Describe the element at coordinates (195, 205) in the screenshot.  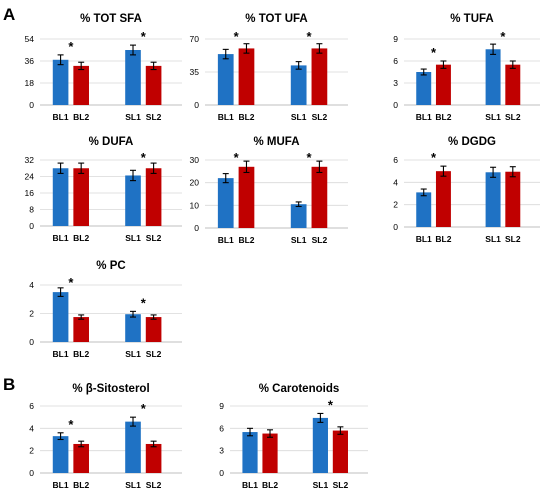
I see `y-tick-label: 10` at that location.